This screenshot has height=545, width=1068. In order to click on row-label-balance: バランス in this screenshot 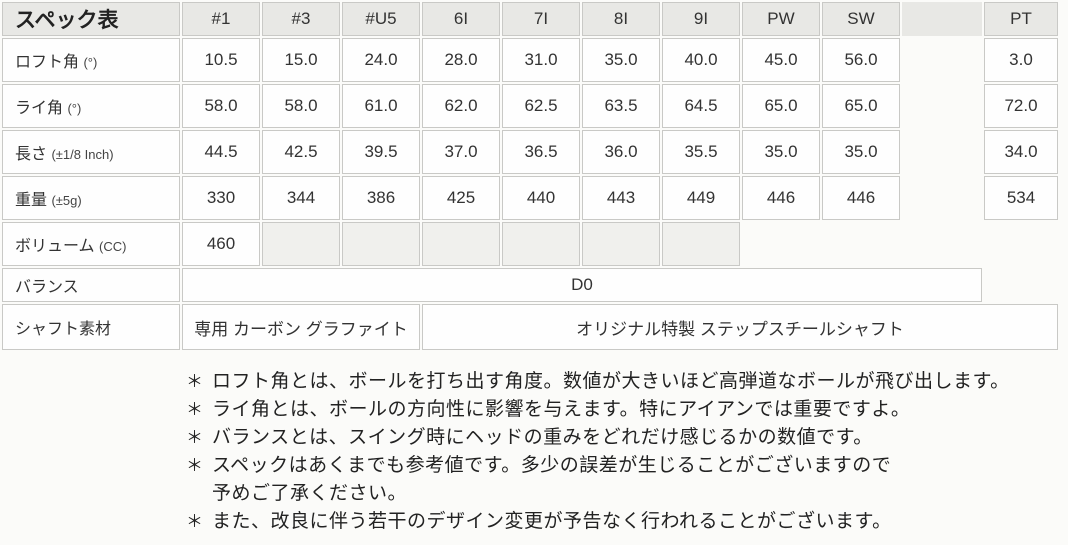, I will do `click(91, 285)`.